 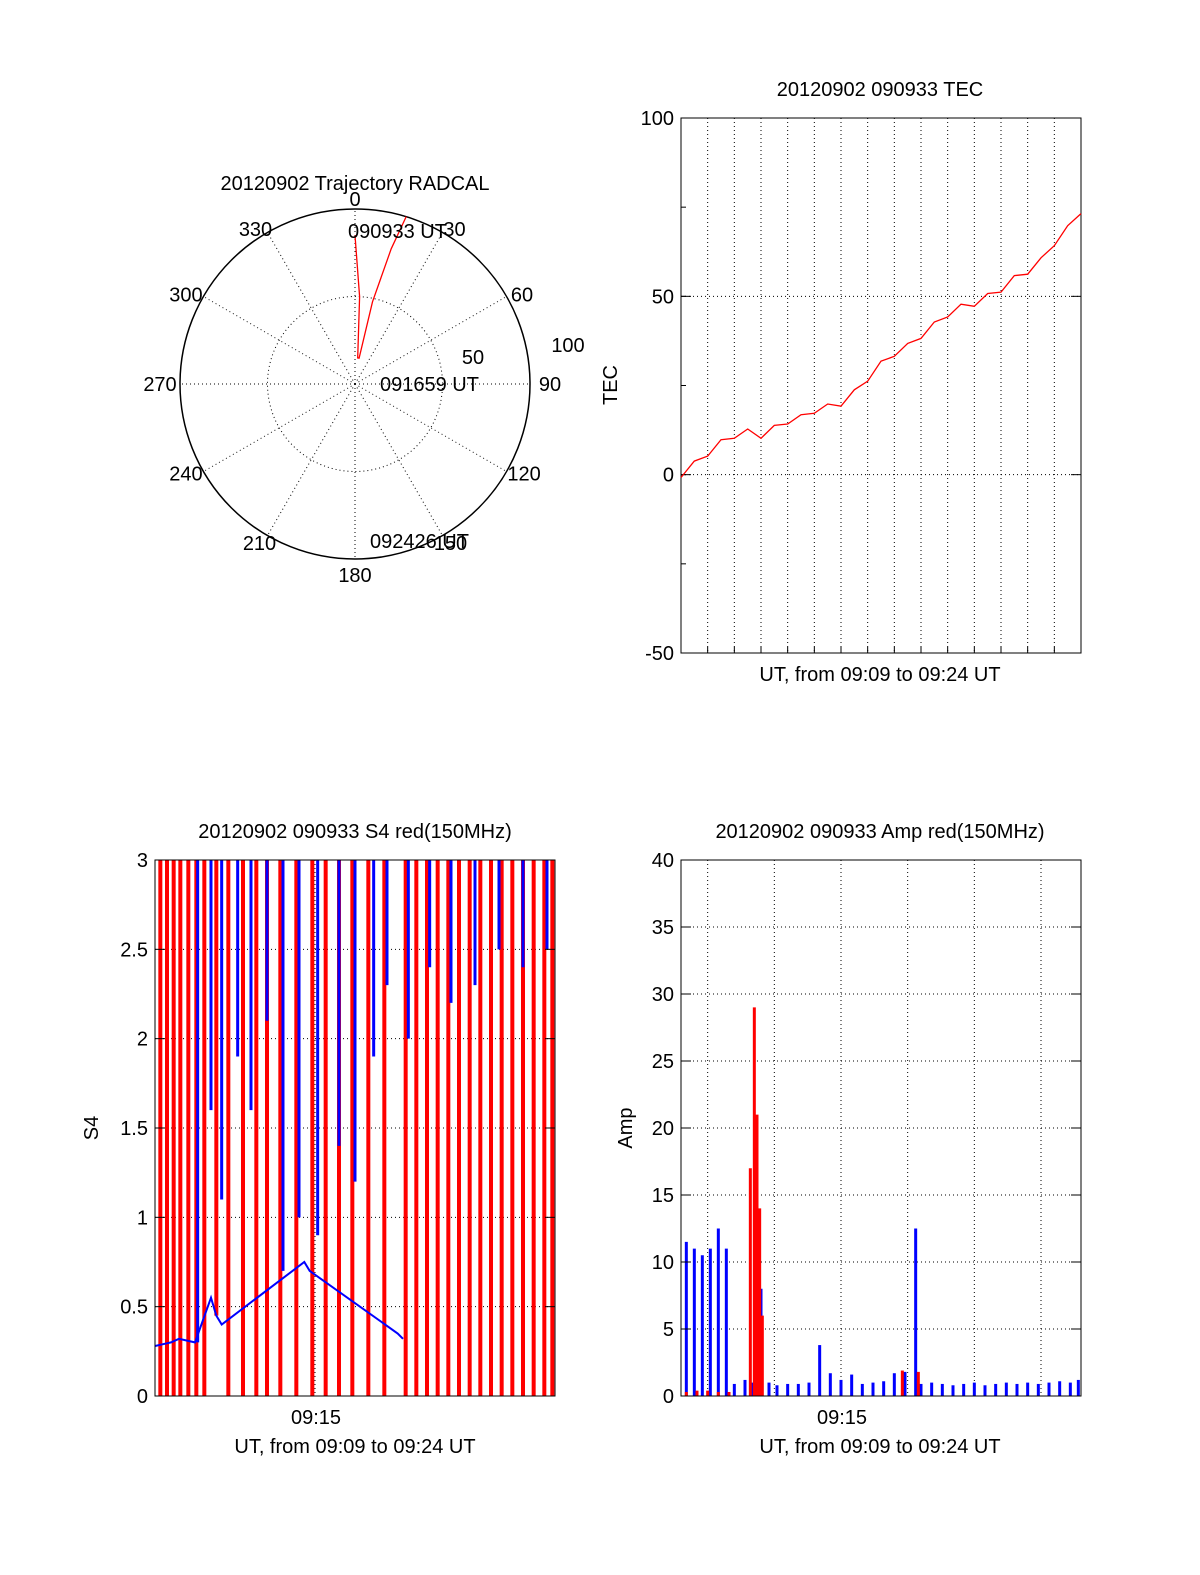 What do you see at coordinates (668, 1330) in the screenshot?
I see `amp-tick-label: 5` at bounding box center [668, 1330].